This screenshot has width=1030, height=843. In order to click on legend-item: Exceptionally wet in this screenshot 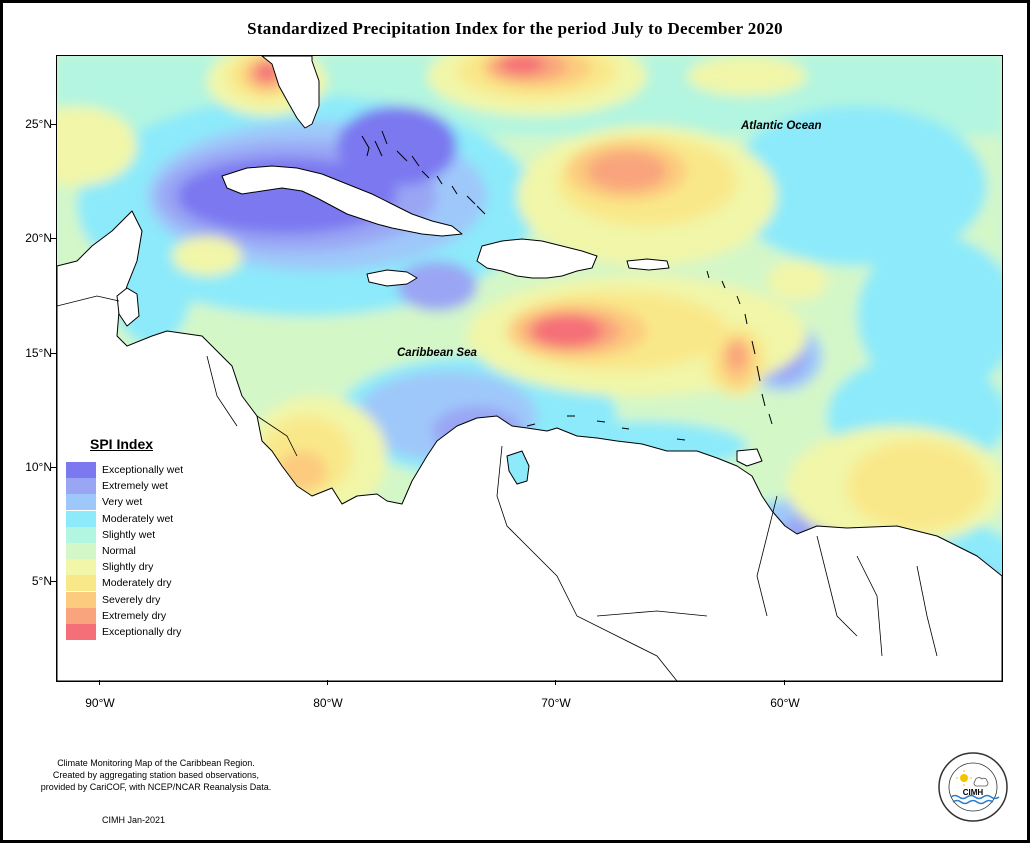, I will do `click(135, 470)`.